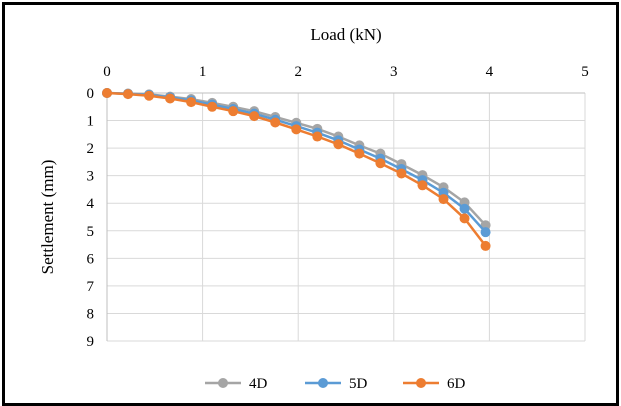  I want to click on legend-marker-4D, so click(223, 383).